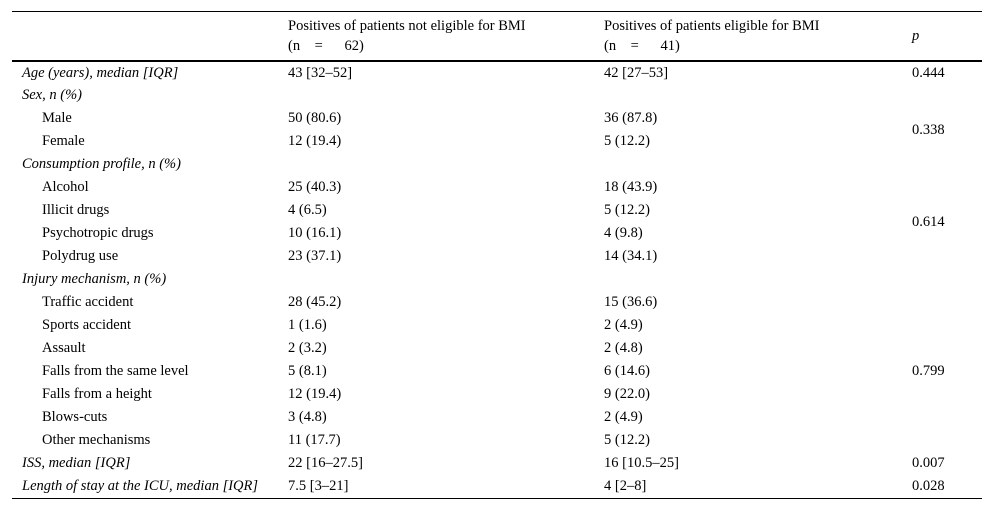 This screenshot has height=527, width=992. What do you see at coordinates (52, 95) in the screenshot?
I see `row-label: Sex, n (%)` at bounding box center [52, 95].